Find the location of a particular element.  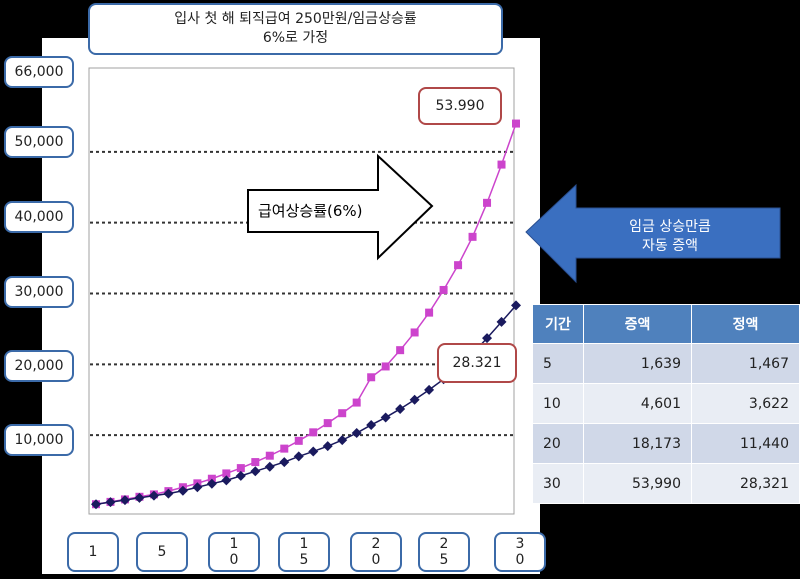

x-tick-label: 1 0 is located at coordinates (234, 552).